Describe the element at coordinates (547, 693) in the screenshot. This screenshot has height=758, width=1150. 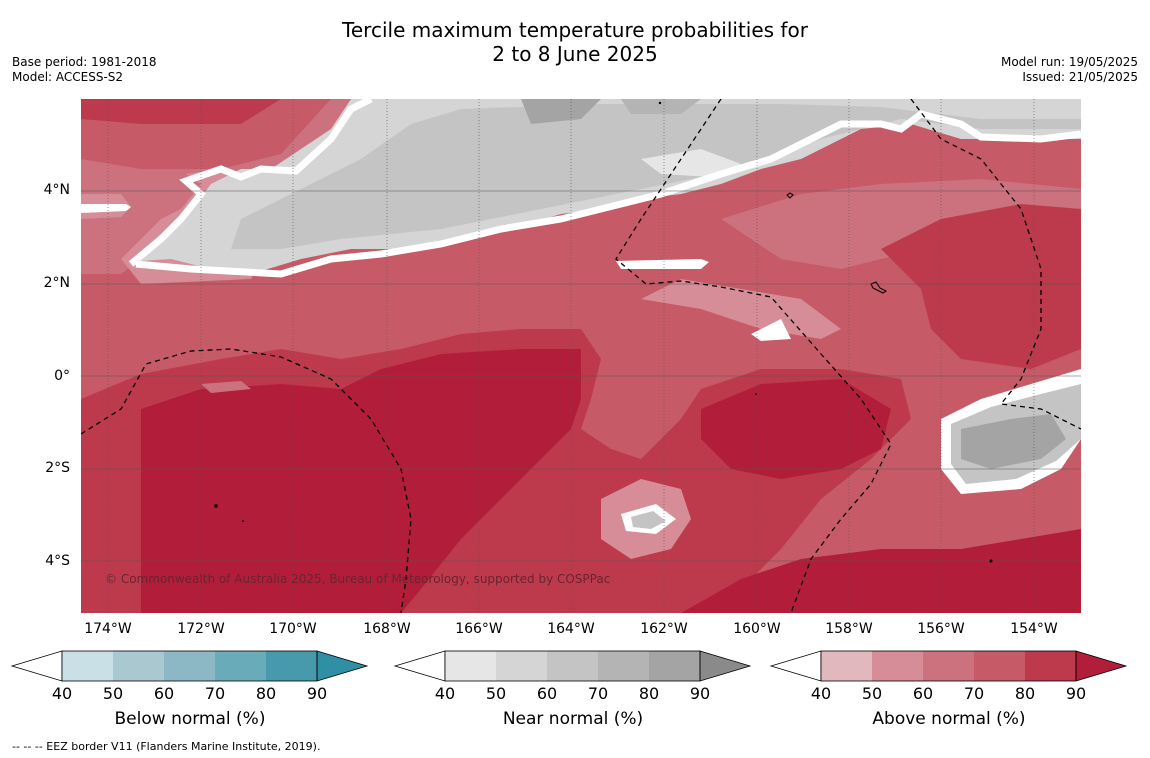
I see `near-tick-60: 60` at that location.